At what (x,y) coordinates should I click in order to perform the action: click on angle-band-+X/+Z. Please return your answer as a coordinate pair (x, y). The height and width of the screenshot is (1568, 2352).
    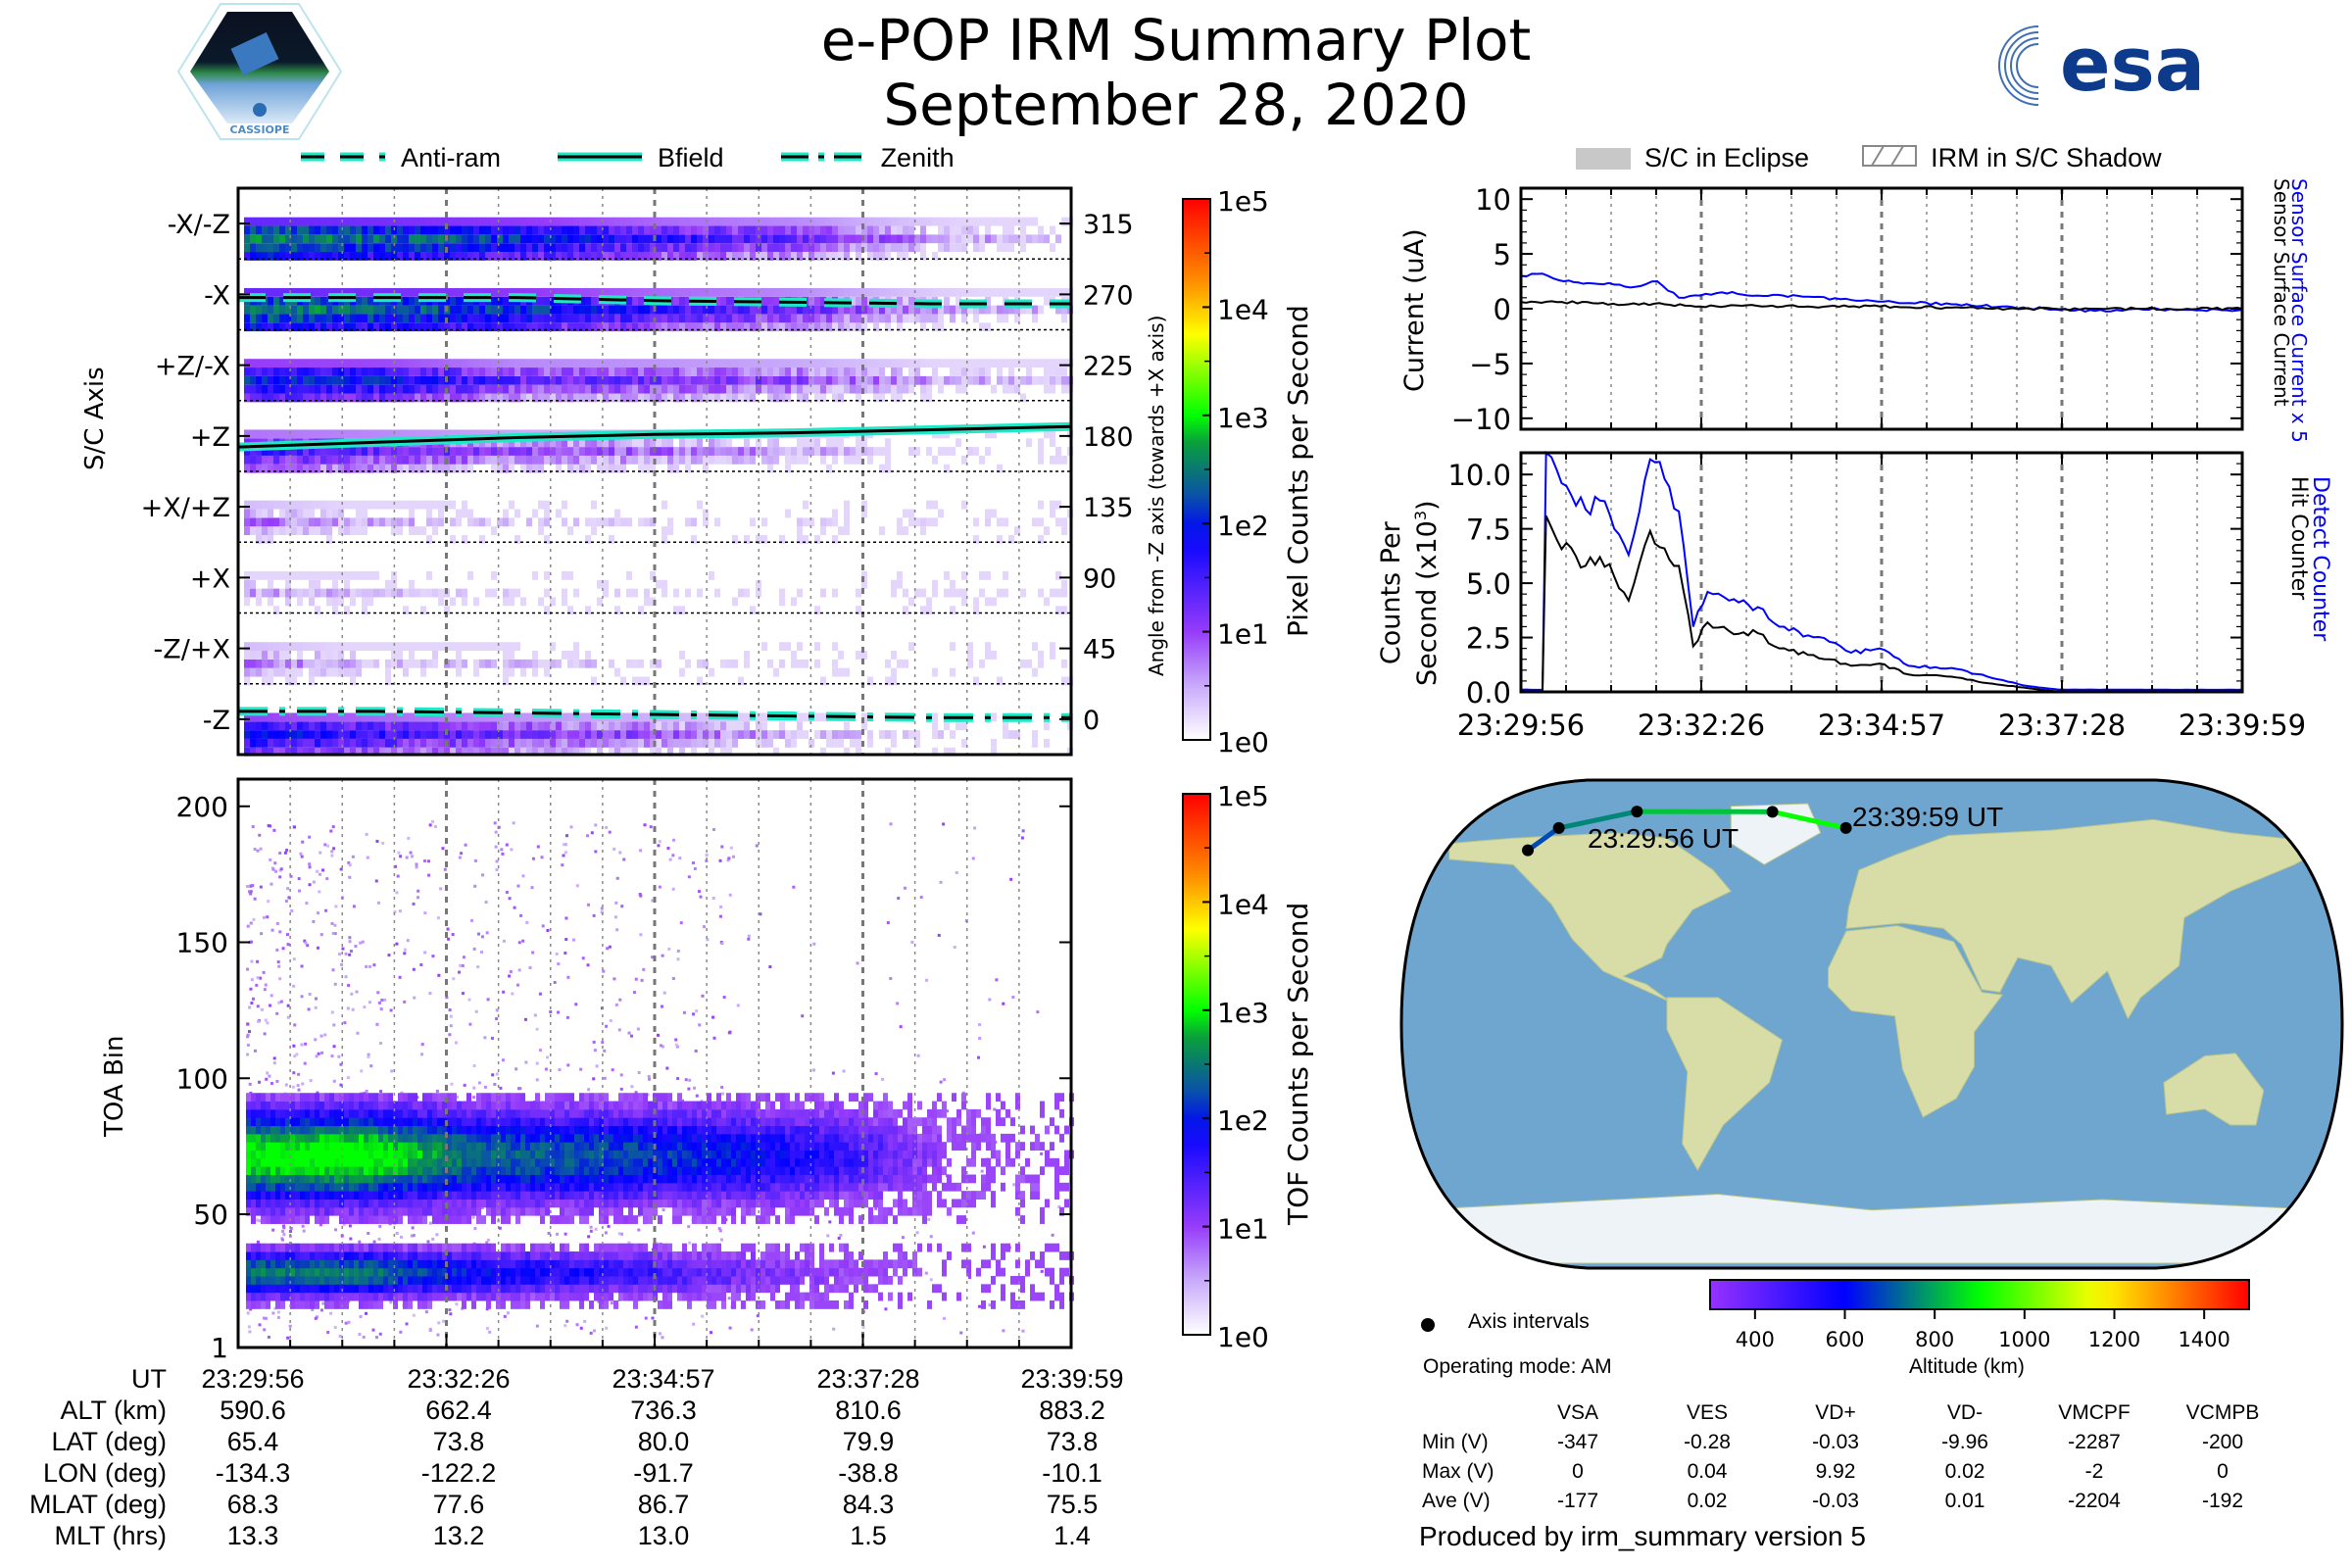
    Looking at the image, I should click on (658, 522).